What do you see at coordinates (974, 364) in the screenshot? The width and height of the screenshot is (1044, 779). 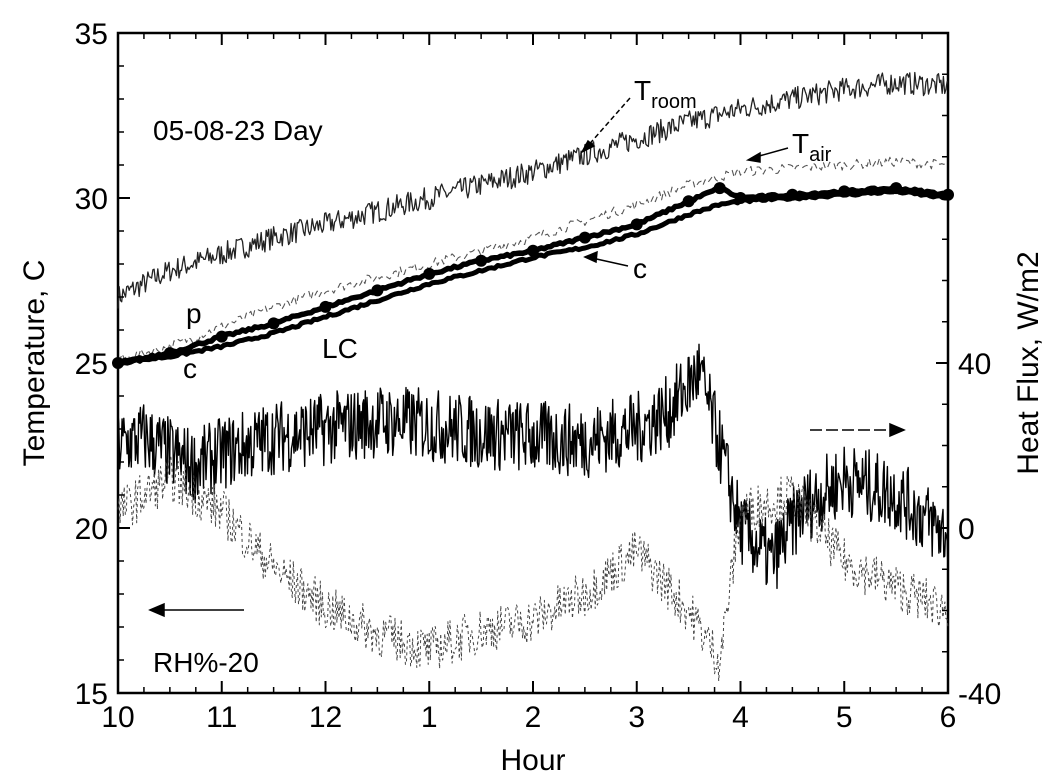 I see `y2-tick-label: 40` at bounding box center [974, 364].